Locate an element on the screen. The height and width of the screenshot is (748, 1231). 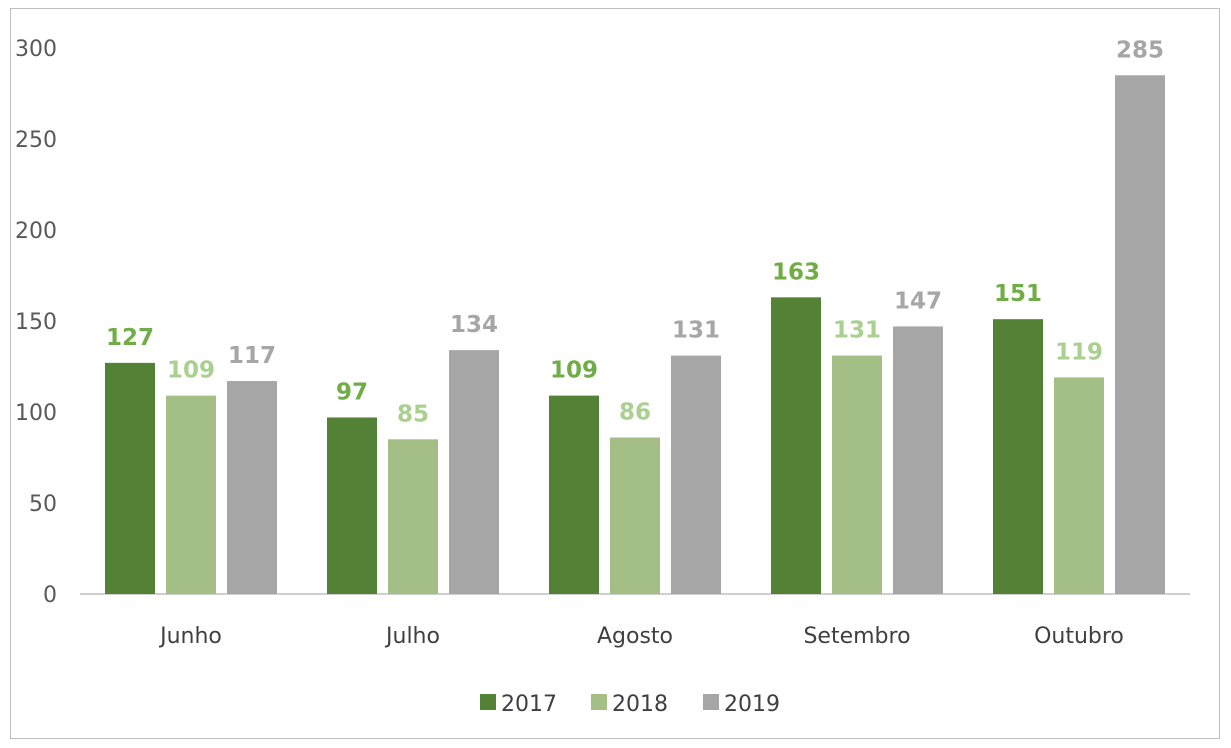
data-label: 85 is located at coordinates (413, 414).